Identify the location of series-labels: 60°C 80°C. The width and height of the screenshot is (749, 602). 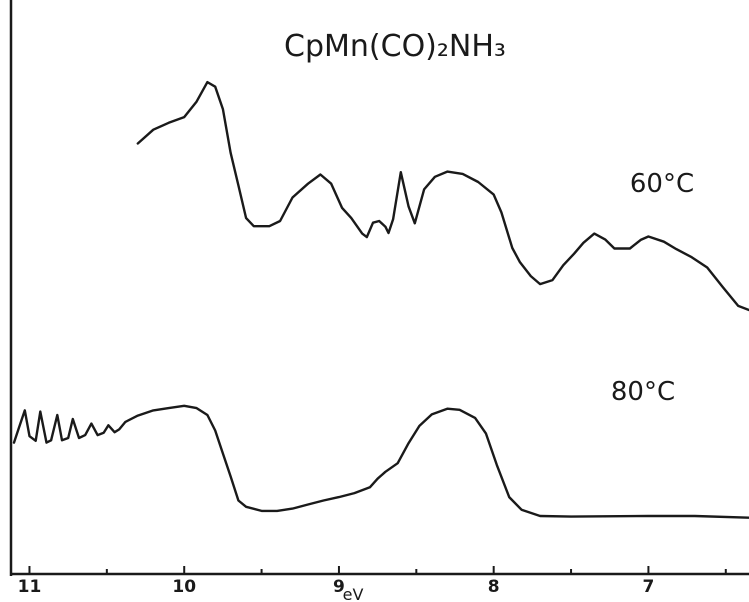
(652, 288).